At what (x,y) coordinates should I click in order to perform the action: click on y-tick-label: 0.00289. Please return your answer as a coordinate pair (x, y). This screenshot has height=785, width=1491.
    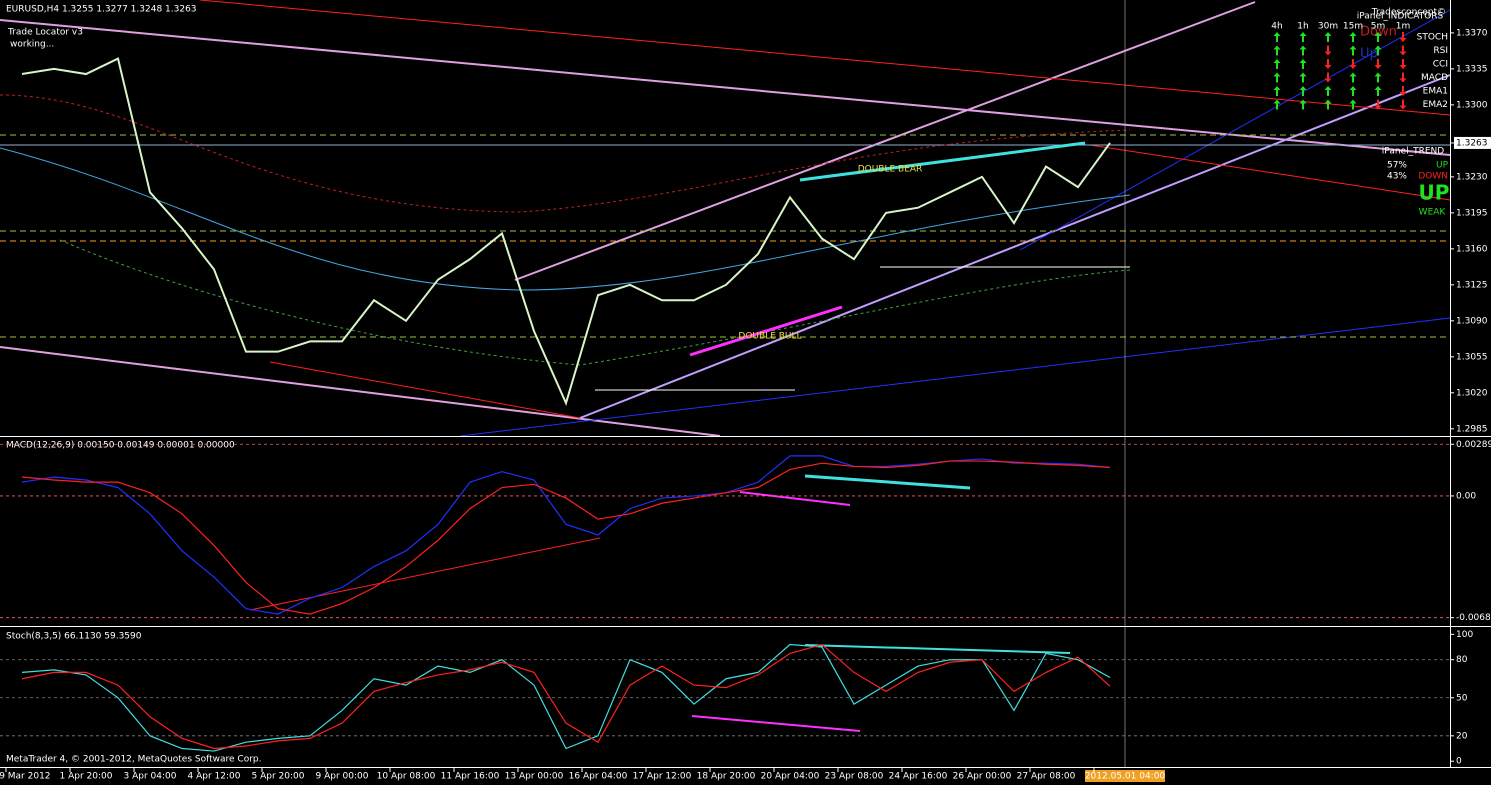
    Looking at the image, I should click on (1473, 445).